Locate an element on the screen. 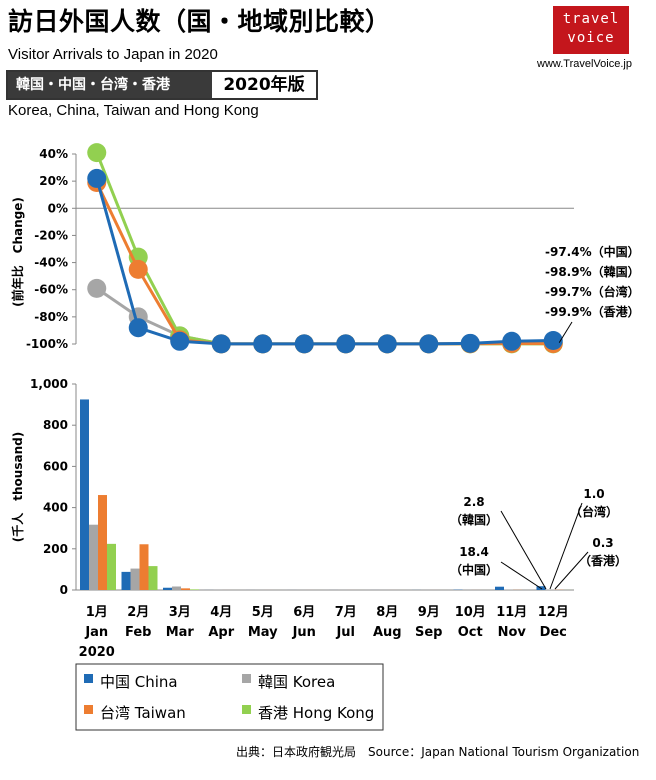  bar-y-tick-label: 600 is located at coordinates (55, 466).